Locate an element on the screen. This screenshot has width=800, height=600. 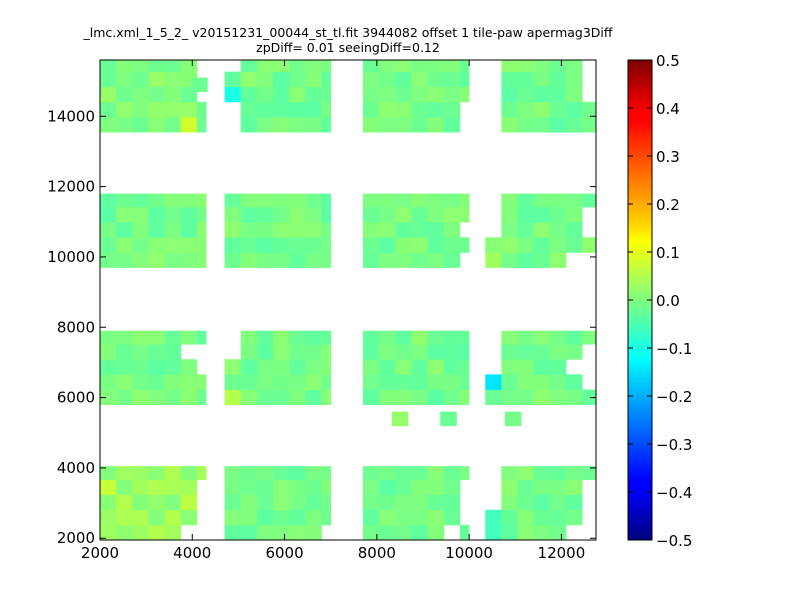
colorbar-tick-label: 0.3 is located at coordinates (668, 157).